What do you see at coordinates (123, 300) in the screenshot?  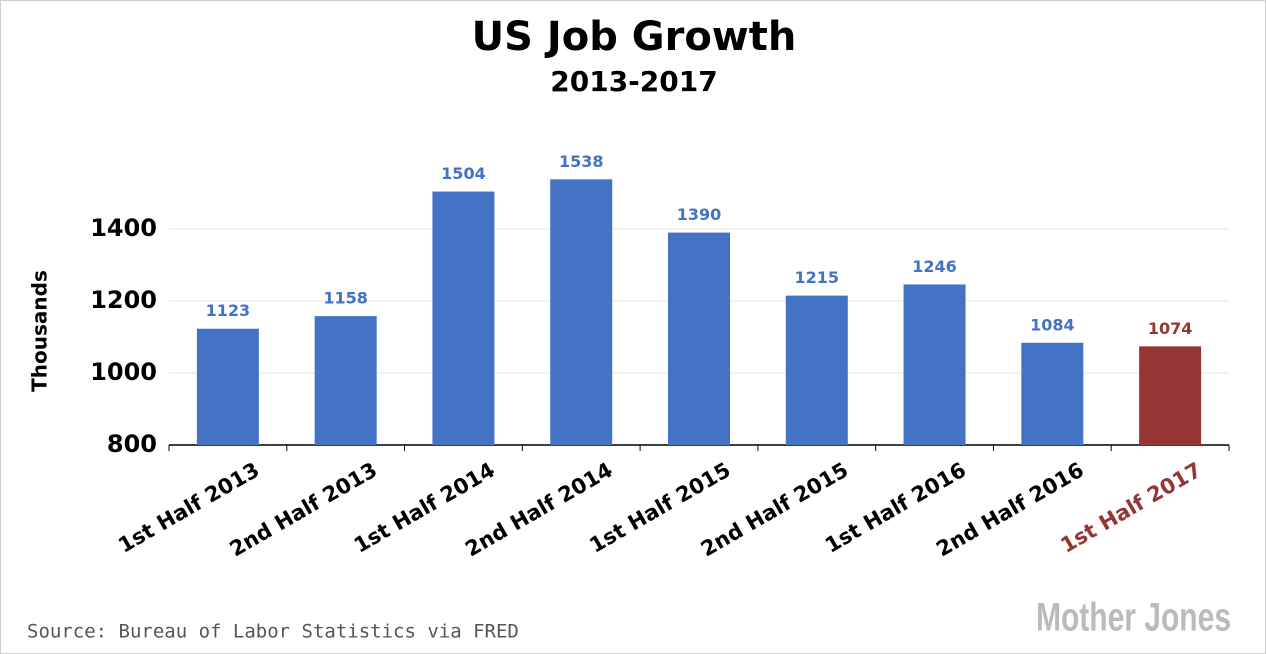 I see `y-tick-label: 1200` at bounding box center [123, 300].